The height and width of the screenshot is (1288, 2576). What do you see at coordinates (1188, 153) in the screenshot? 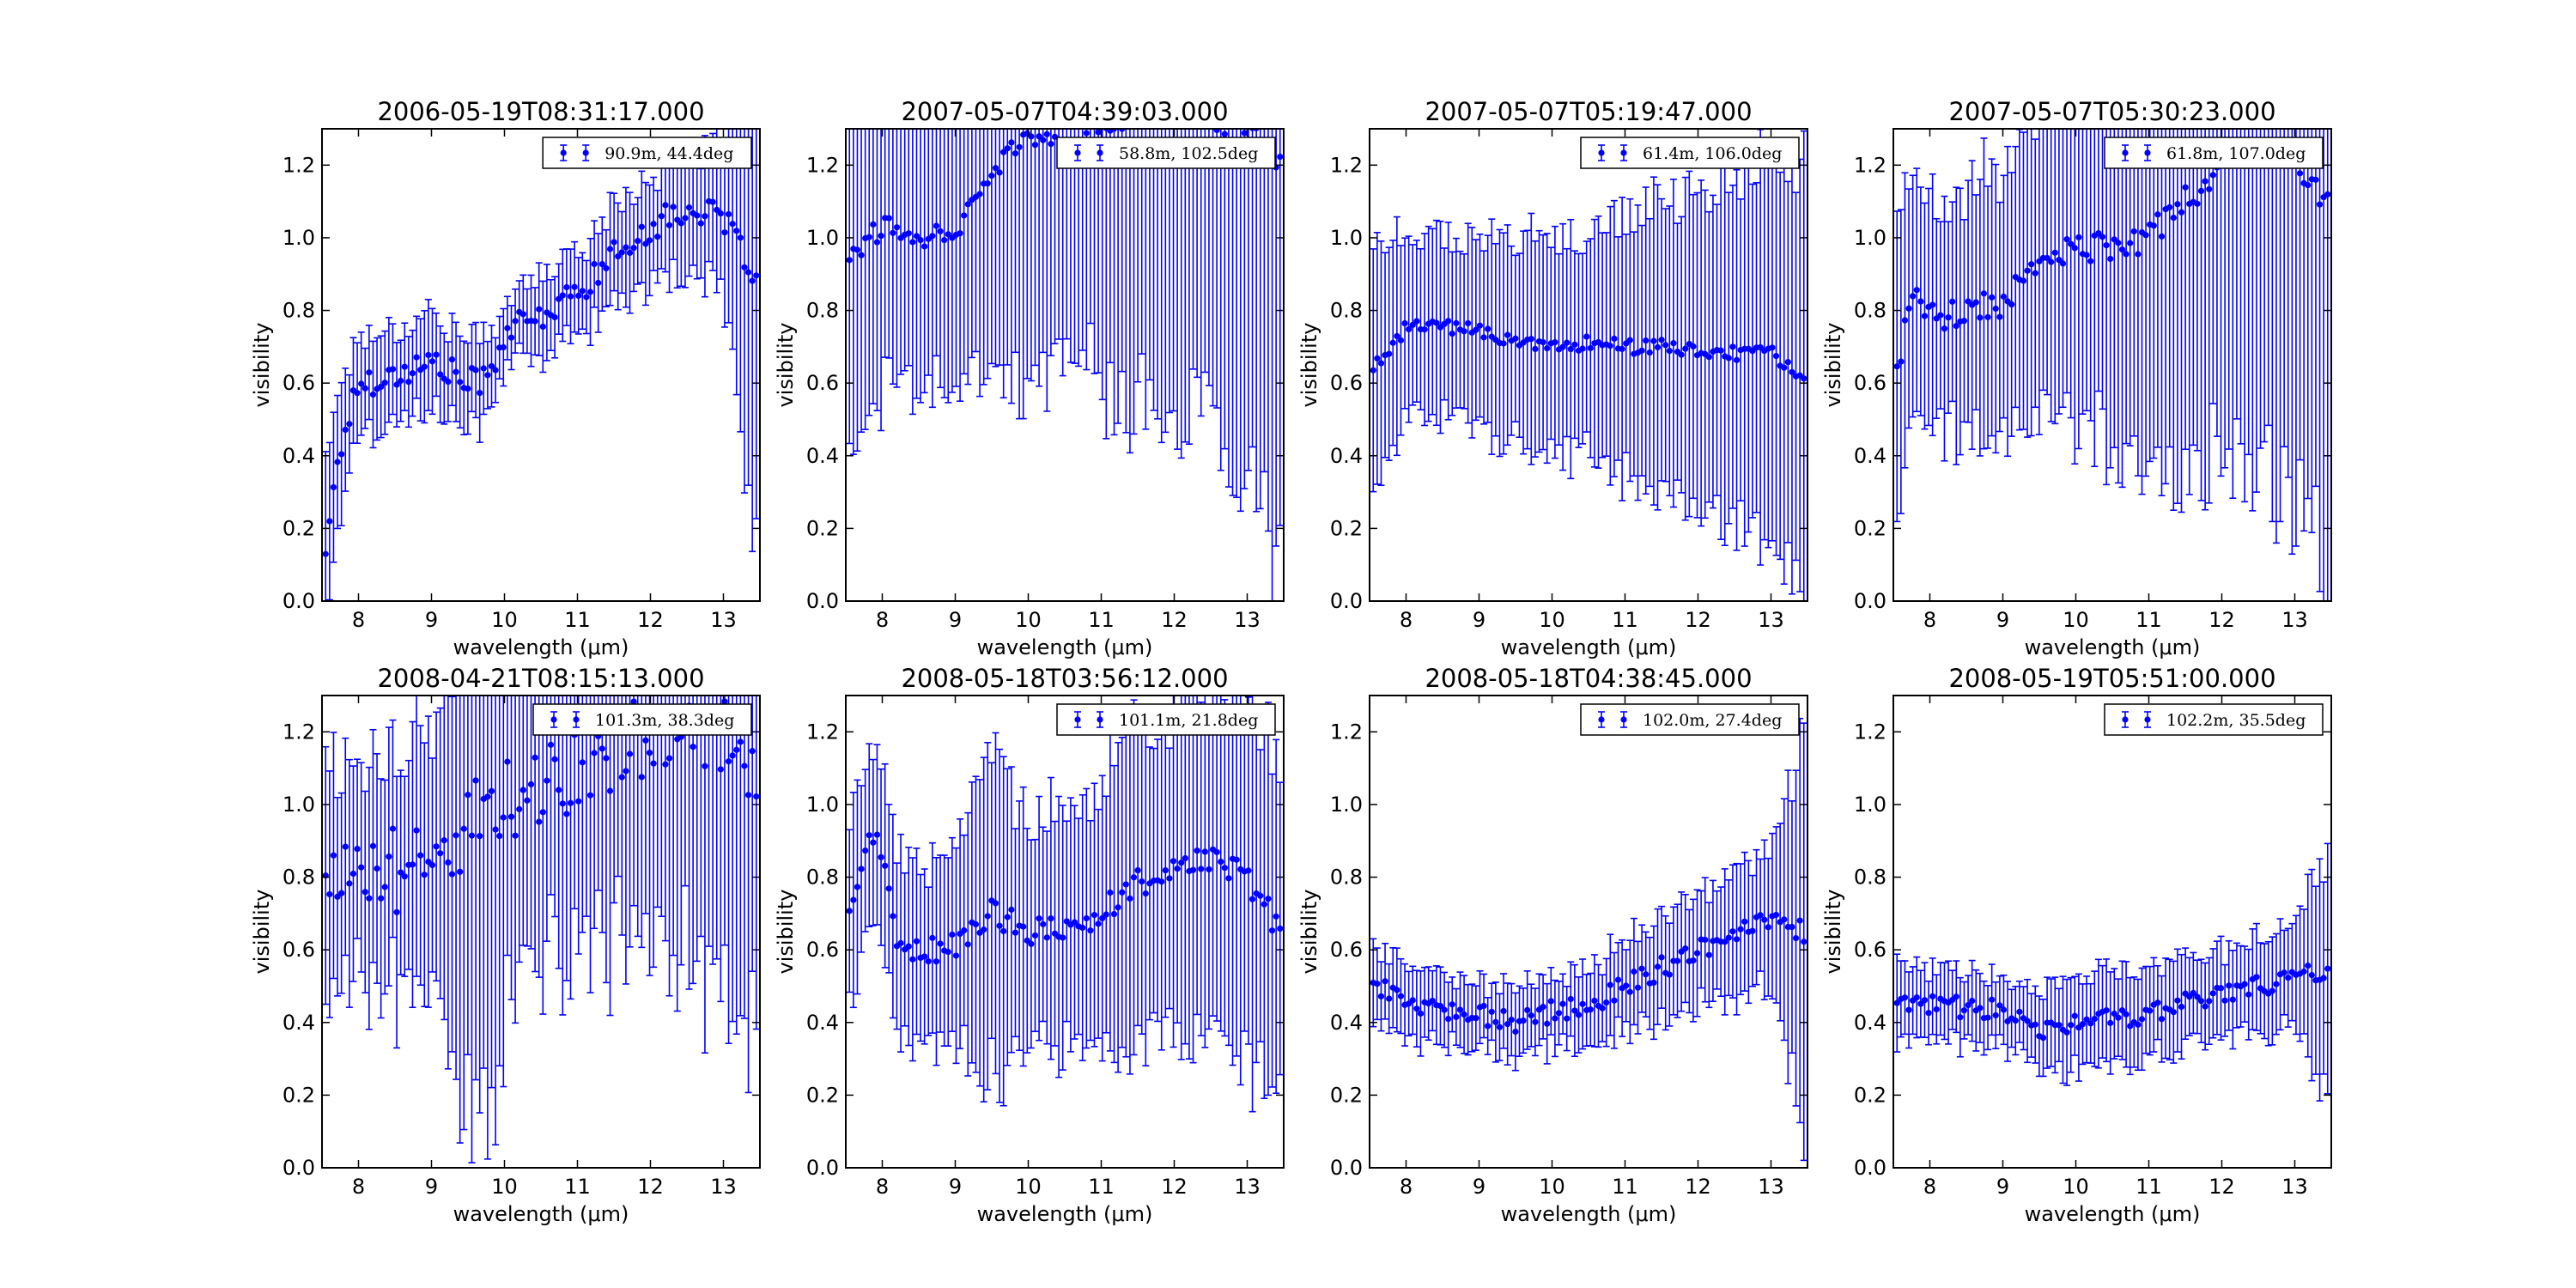
I see `legend-label: 58.8m, 102.5deg` at bounding box center [1188, 153].